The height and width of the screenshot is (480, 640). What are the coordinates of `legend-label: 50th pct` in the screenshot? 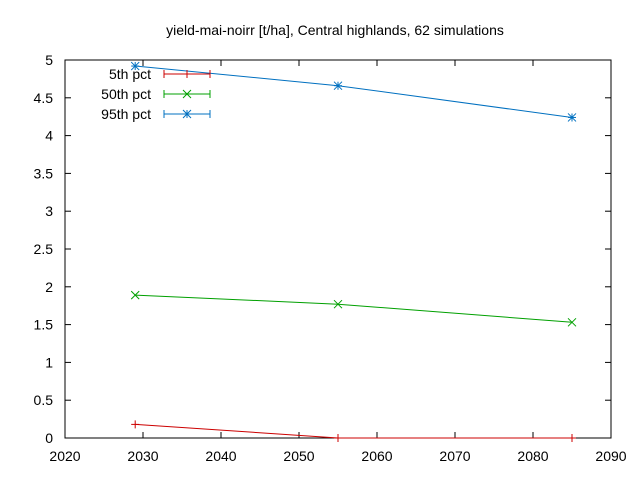 It's located at (126, 94).